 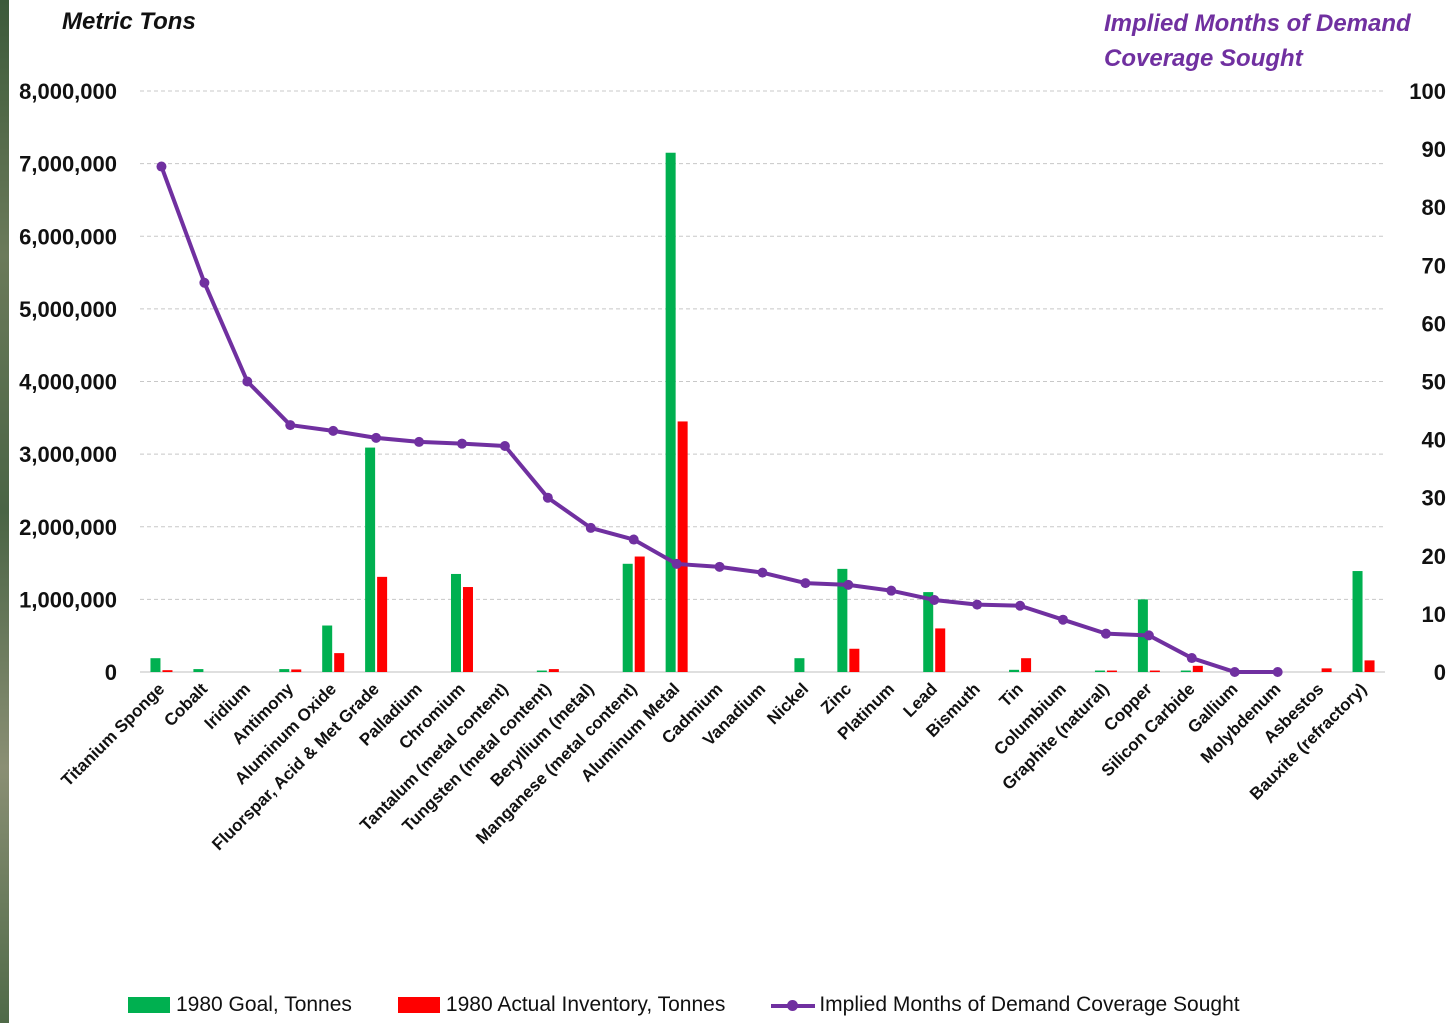 What do you see at coordinates (1274, 41) in the screenshot?
I see `right-axis-title: Implied Months of Demand Coverage Sought` at bounding box center [1274, 41].